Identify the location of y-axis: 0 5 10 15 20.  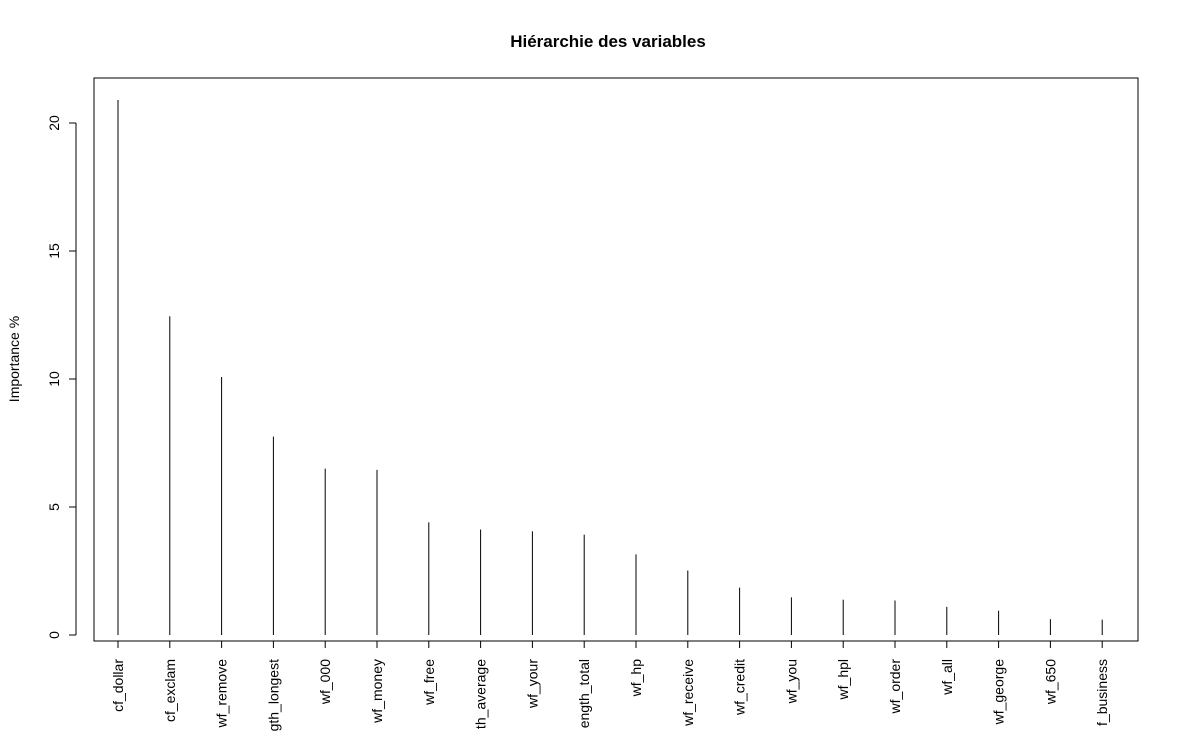
(61, 377).